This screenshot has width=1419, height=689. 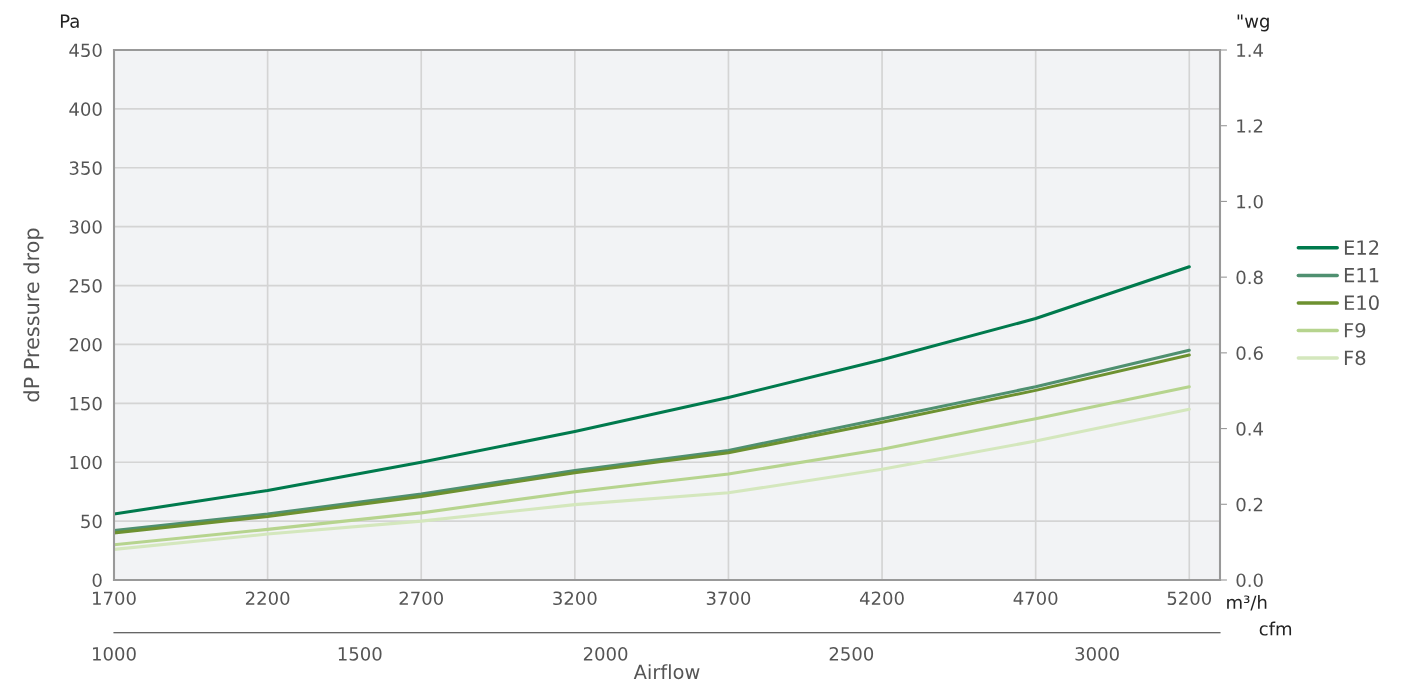 What do you see at coordinates (1250, 126) in the screenshot?
I see `y2-tick-label: 1.2` at bounding box center [1250, 126].